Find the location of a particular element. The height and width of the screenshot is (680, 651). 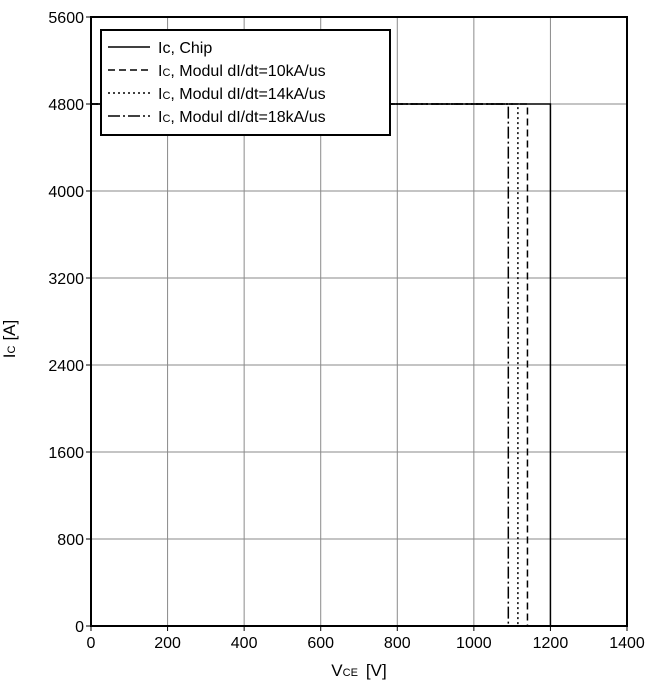

y-axis-label-sub: C is located at coordinates (12, 350).